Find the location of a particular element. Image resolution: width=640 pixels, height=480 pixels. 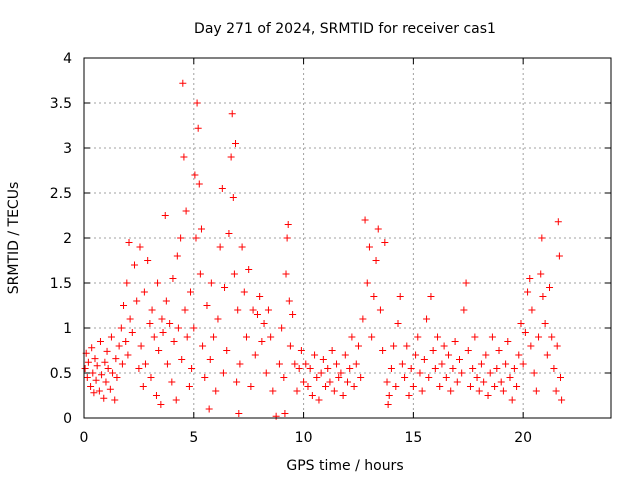

y-tick-label: 0 is located at coordinates (67, 419).